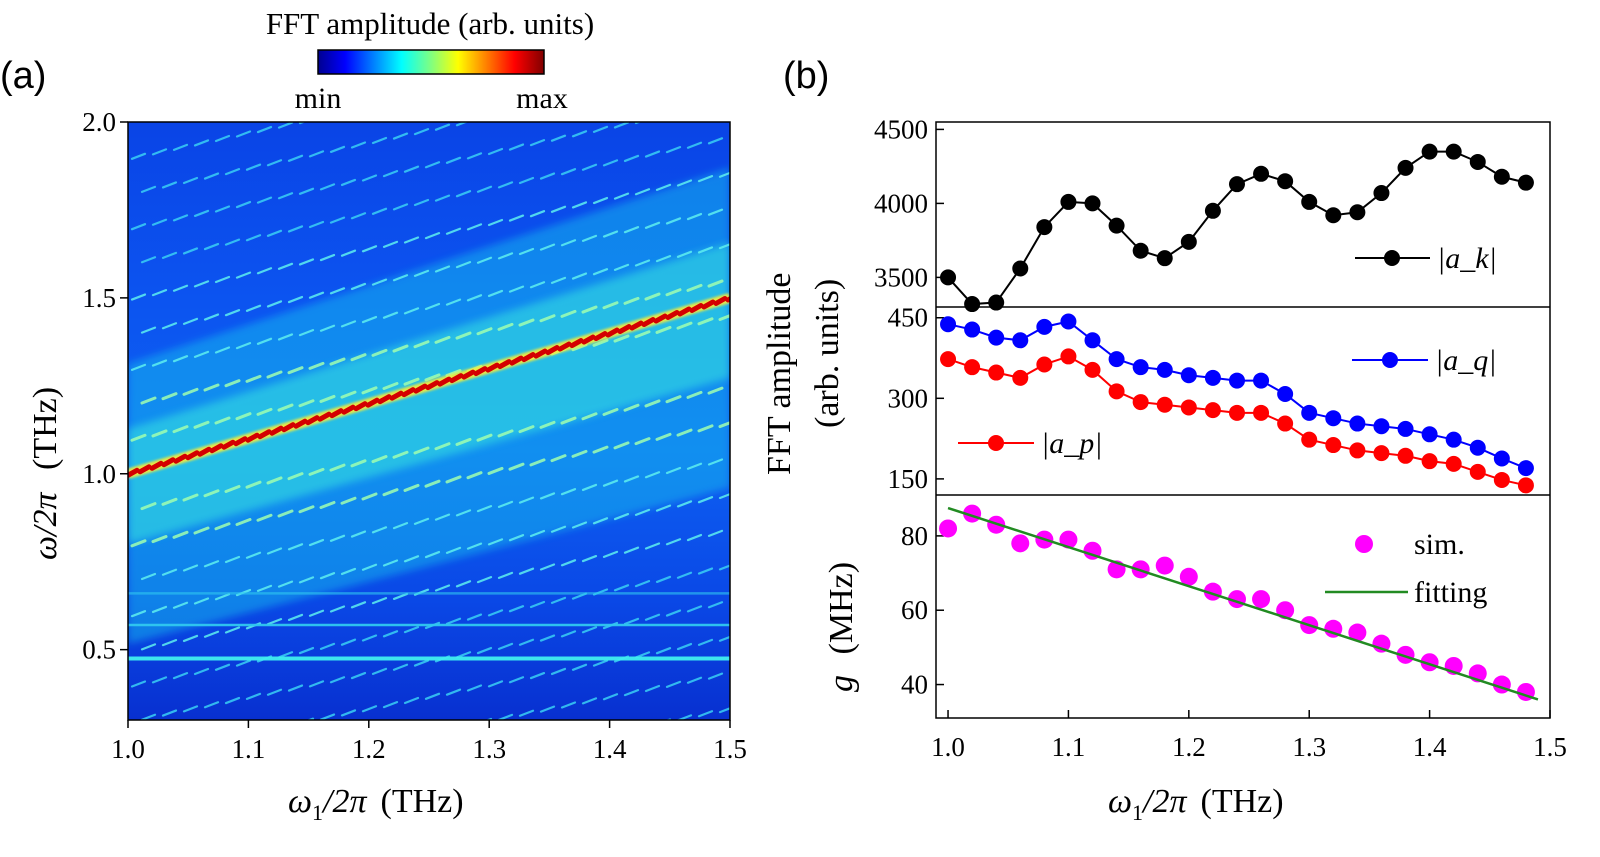  Describe the element at coordinates (422, 801) in the screenshot. I see `a-x-label-unit: (THz)` at that location.